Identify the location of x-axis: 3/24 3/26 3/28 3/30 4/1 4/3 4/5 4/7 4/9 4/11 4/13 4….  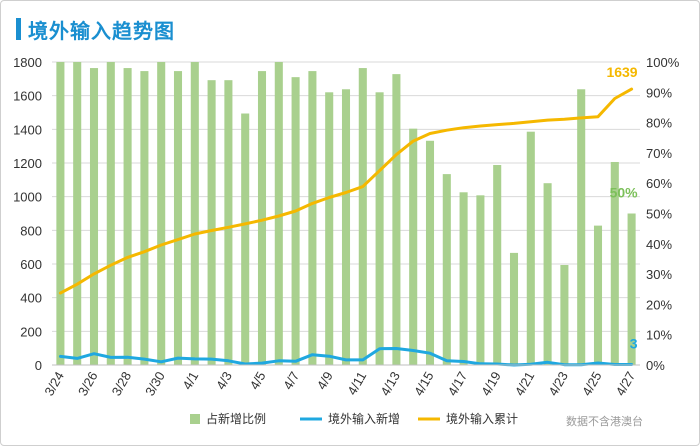
(340, 381).